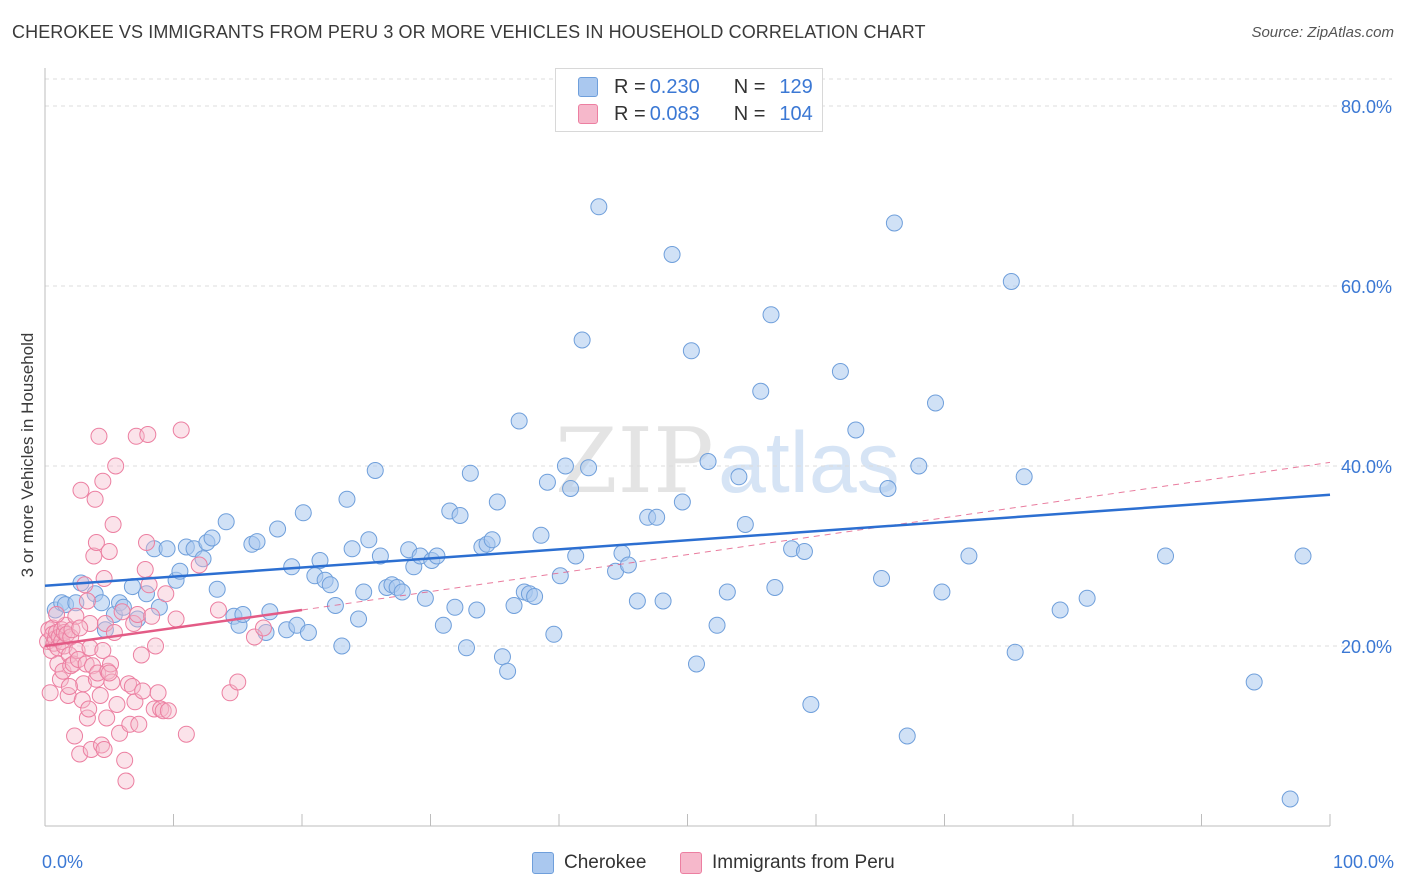 This screenshot has width=1406, height=892. I want to click on y-tick-label: 60.0%, so click(1366, 287).